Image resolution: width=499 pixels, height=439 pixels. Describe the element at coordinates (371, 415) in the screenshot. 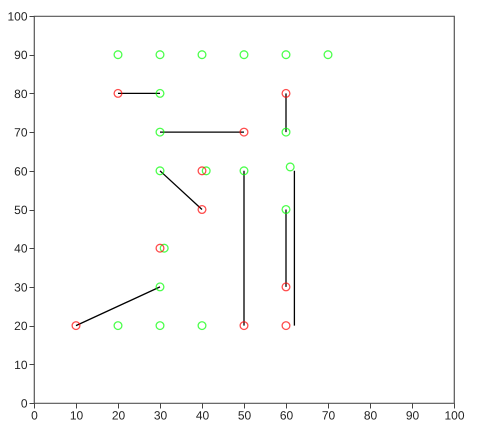

I see `x-tick-label: 80` at that location.